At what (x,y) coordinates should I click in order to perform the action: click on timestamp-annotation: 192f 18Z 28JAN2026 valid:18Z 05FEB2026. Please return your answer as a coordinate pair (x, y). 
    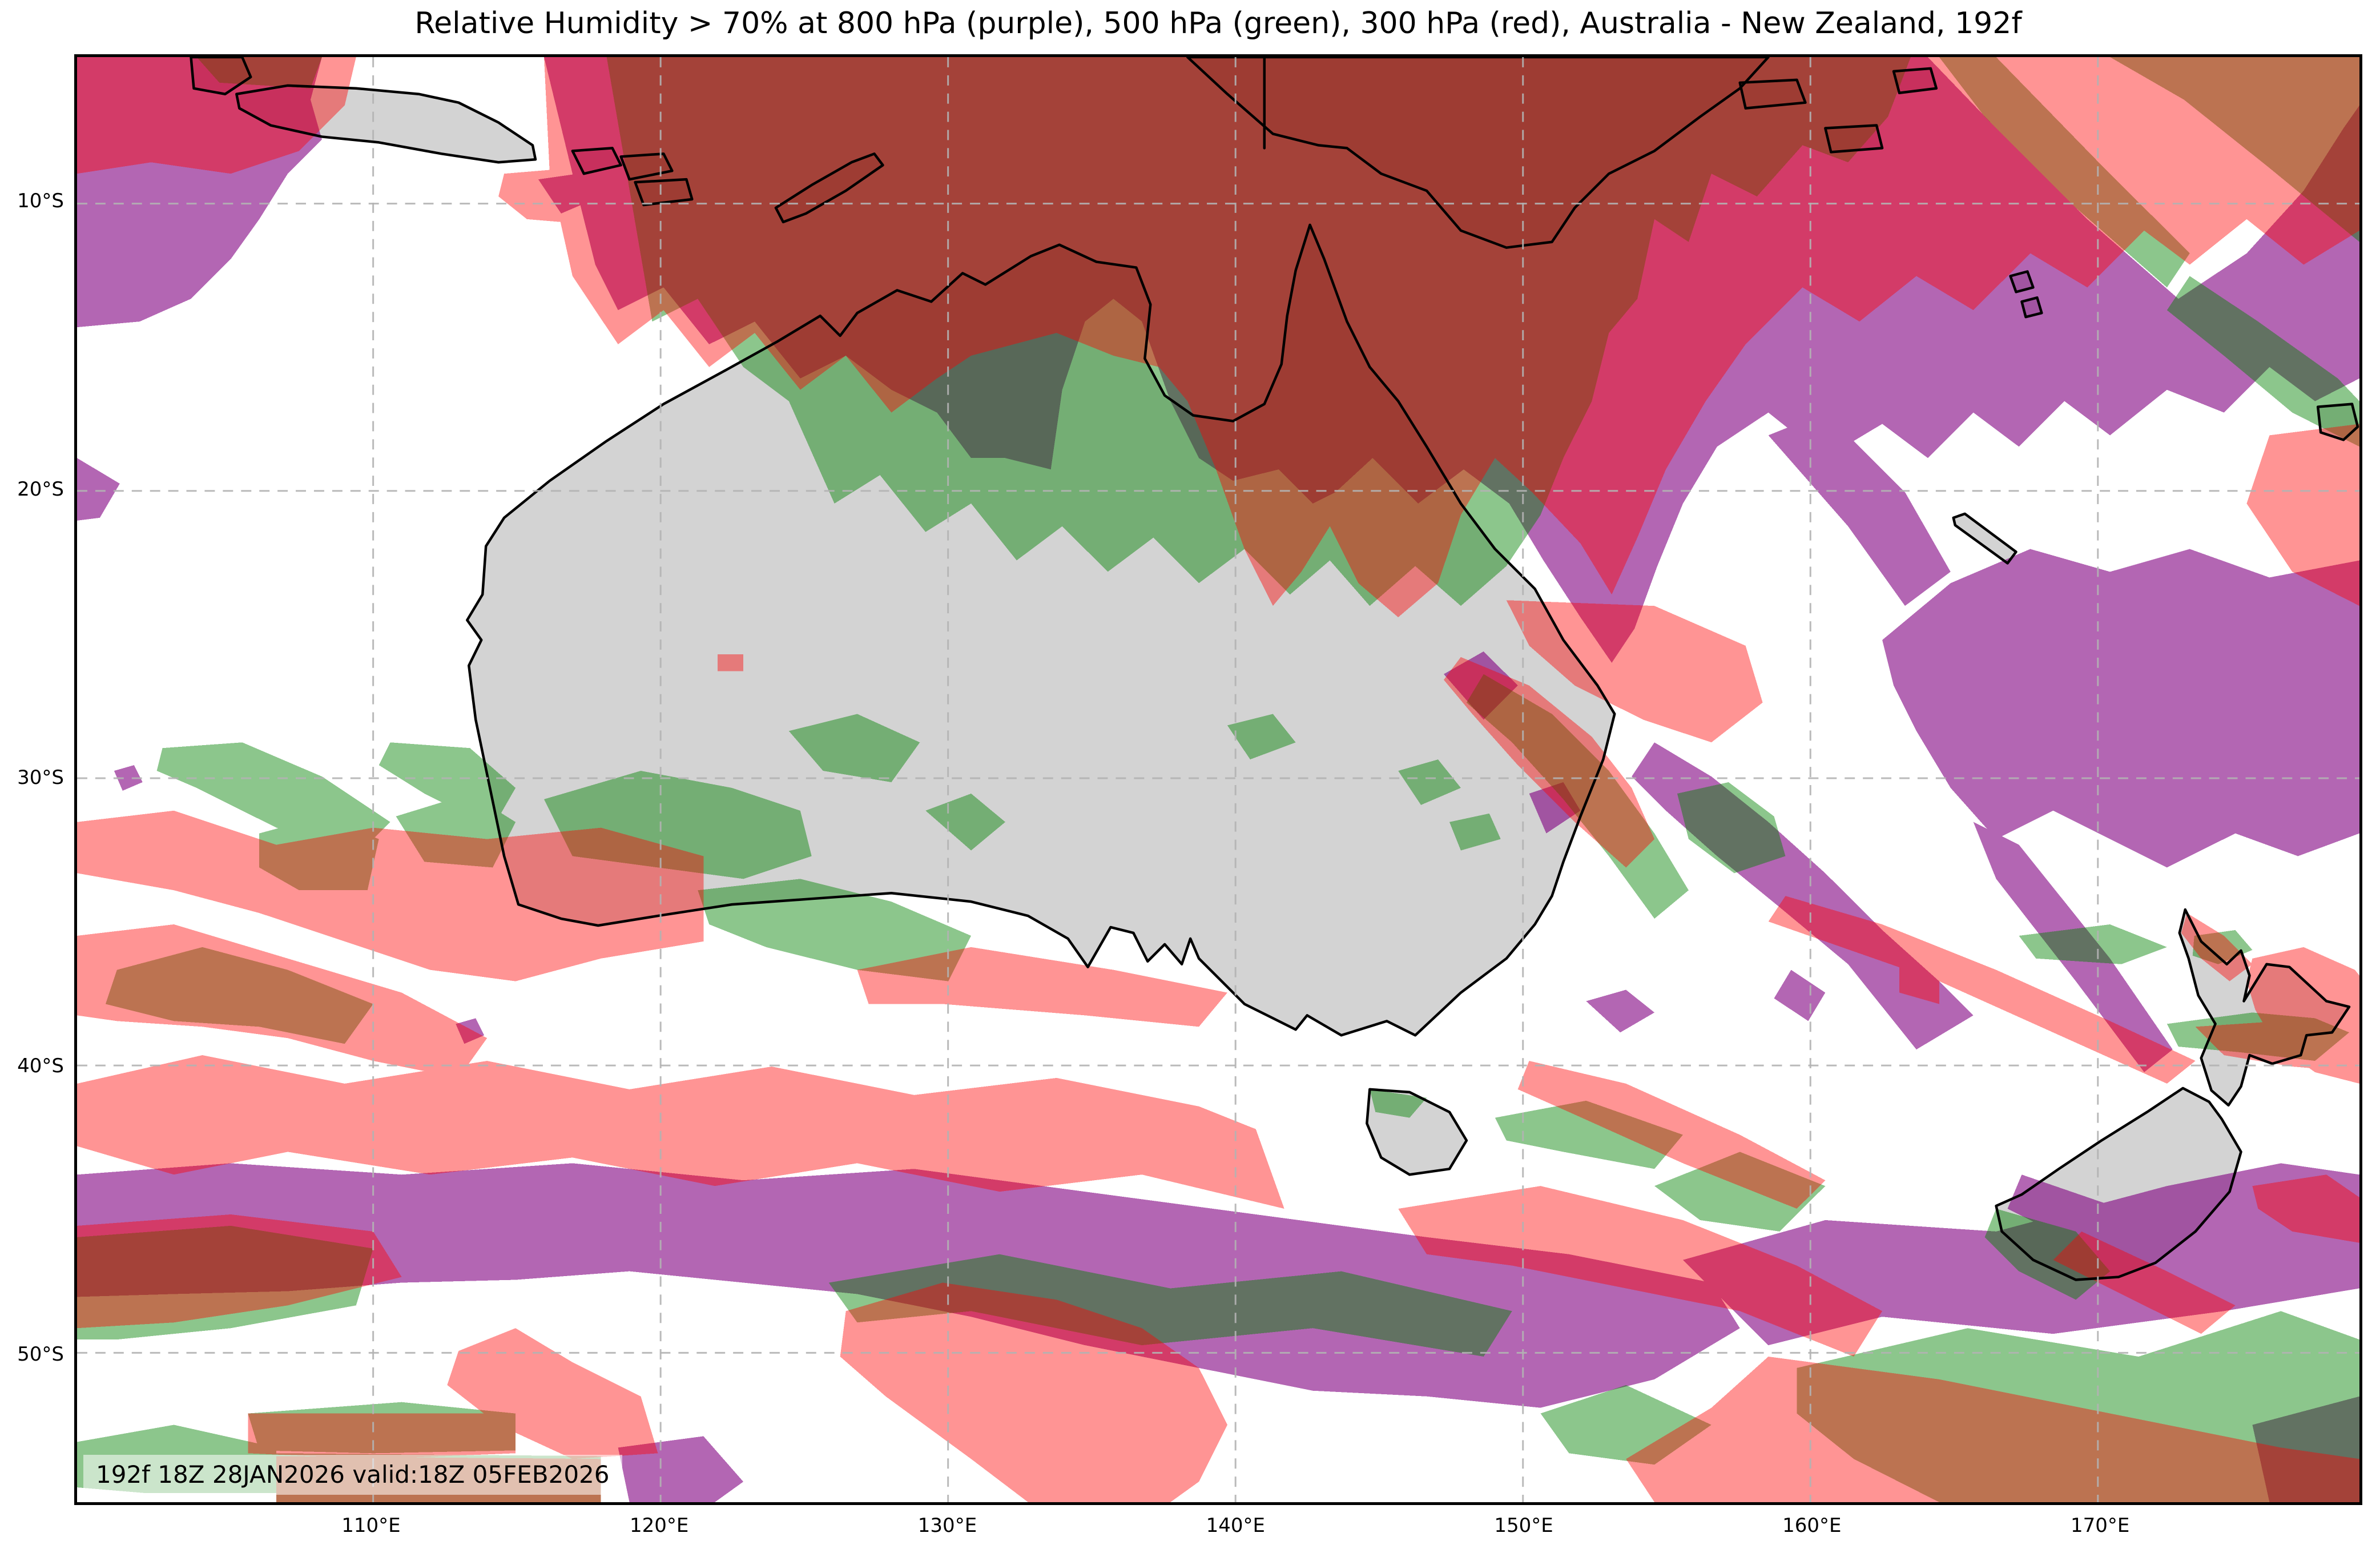
    Looking at the image, I should click on (352, 1475).